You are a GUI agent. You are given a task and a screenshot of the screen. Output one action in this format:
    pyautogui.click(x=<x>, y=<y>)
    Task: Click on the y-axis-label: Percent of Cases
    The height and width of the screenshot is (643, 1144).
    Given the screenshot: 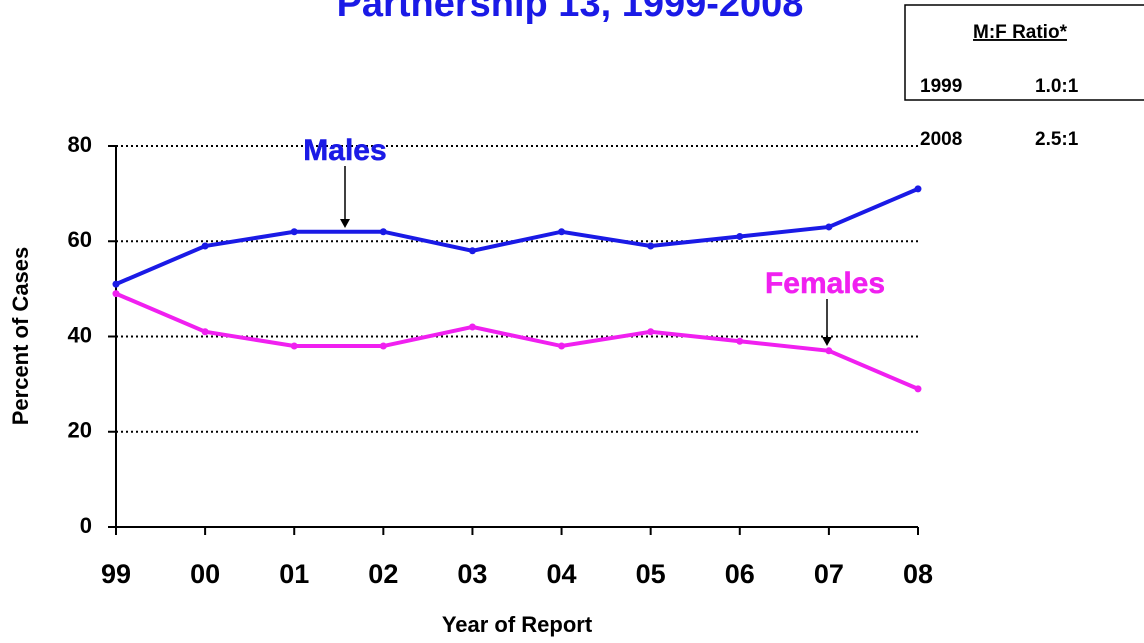 What is the action you would take?
    pyautogui.click(x=20, y=336)
    